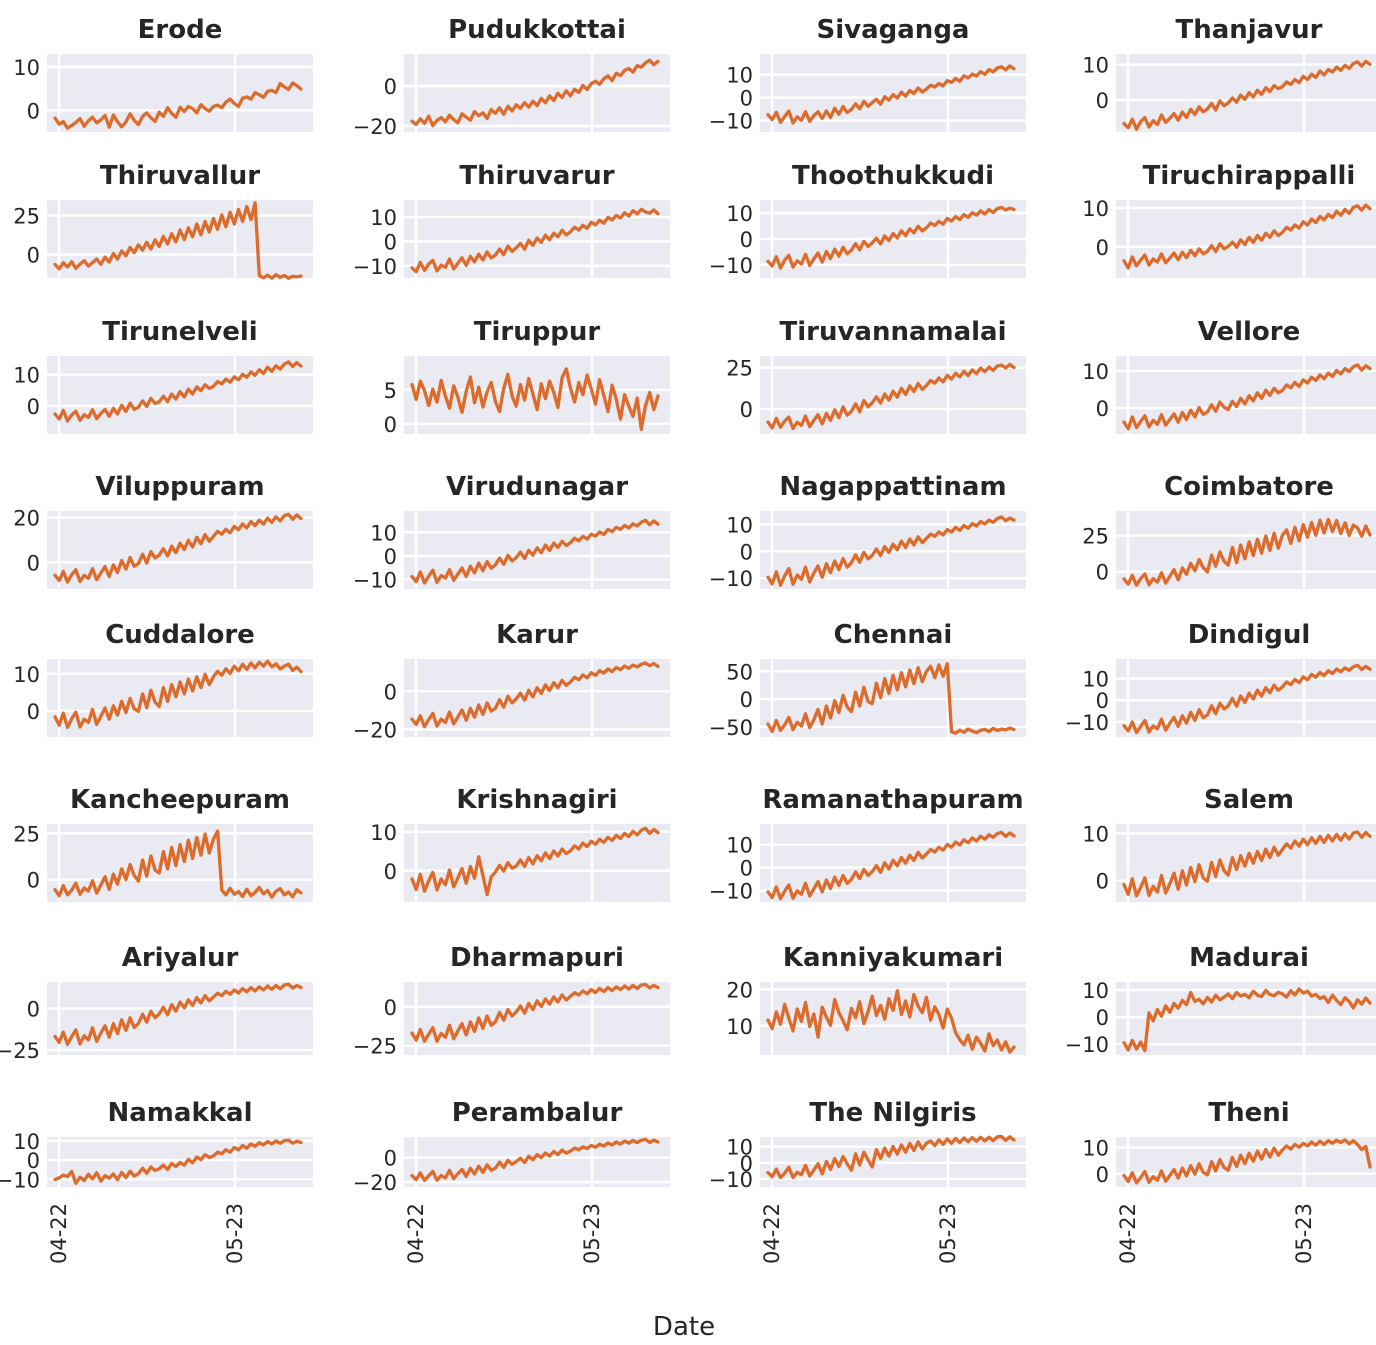 Image resolution: width=1376 pixels, height=1345 pixels. What do you see at coordinates (180, 800) in the screenshot?
I see `subplot-title: Kancheepuram` at bounding box center [180, 800].